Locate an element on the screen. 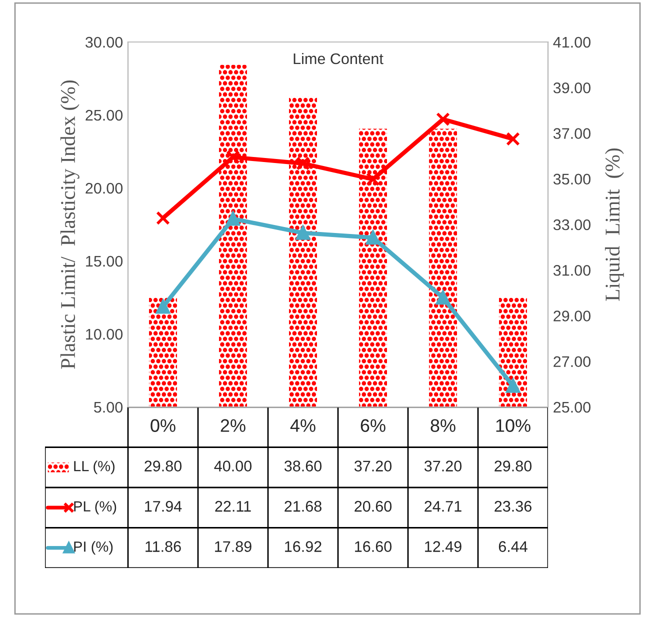  y2-tick-label: 31.00 is located at coordinates (571, 270).